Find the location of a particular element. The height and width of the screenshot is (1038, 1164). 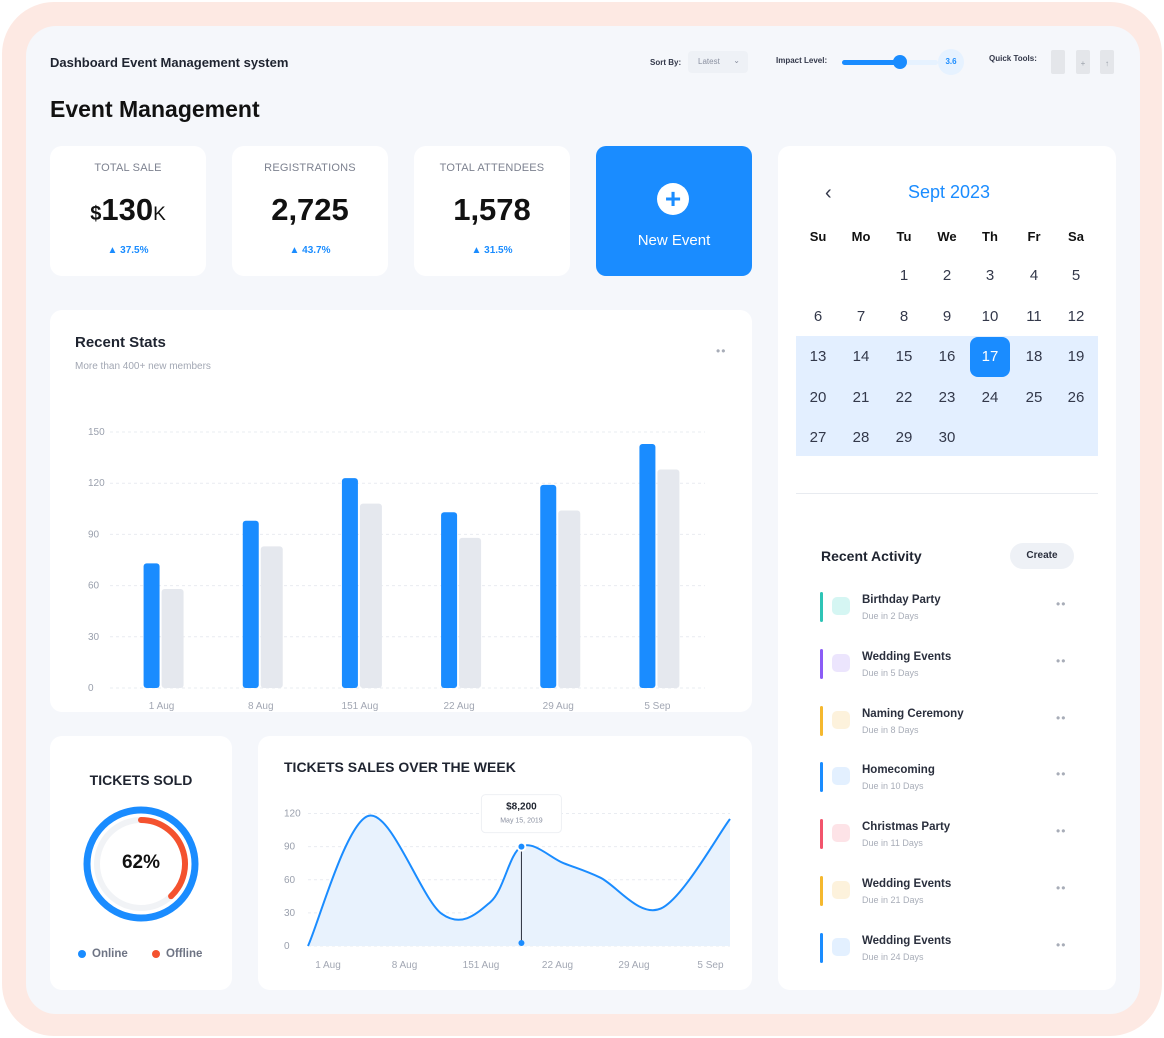

x-tick-label: 29 Aug is located at coordinates (633, 965).